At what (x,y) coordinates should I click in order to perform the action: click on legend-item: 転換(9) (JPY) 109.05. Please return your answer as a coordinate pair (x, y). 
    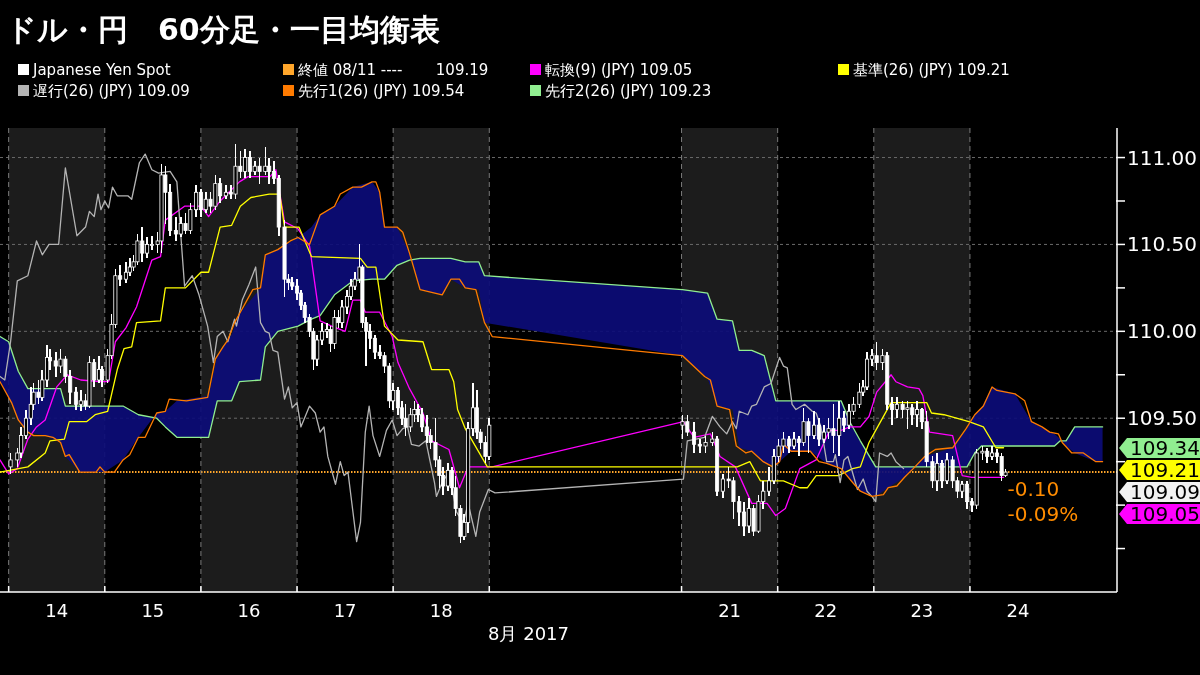
    Looking at the image, I should click on (611, 70).